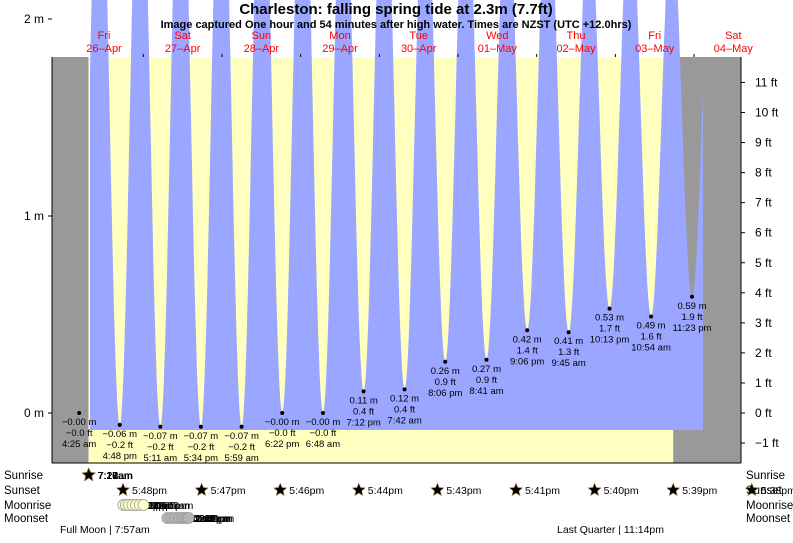 The width and height of the screenshot is (793, 543). Describe the element at coordinates (610, 530) in the screenshot. I see `moon-phase-last-quarter: Last Quarter | 11:14pm` at that location.